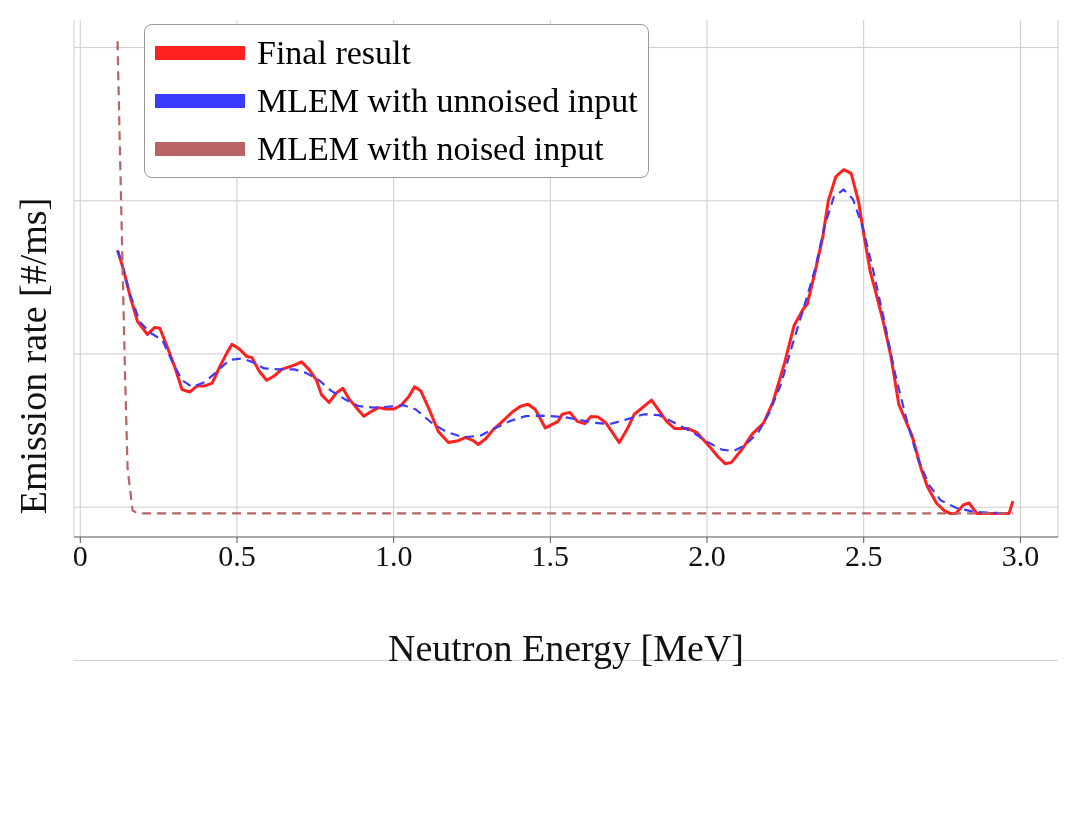 The image size is (1084, 833). What do you see at coordinates (1020, 556) in the screenshot?
I see `x-tick-label: 3.0` at bounding box center [1020, 556].